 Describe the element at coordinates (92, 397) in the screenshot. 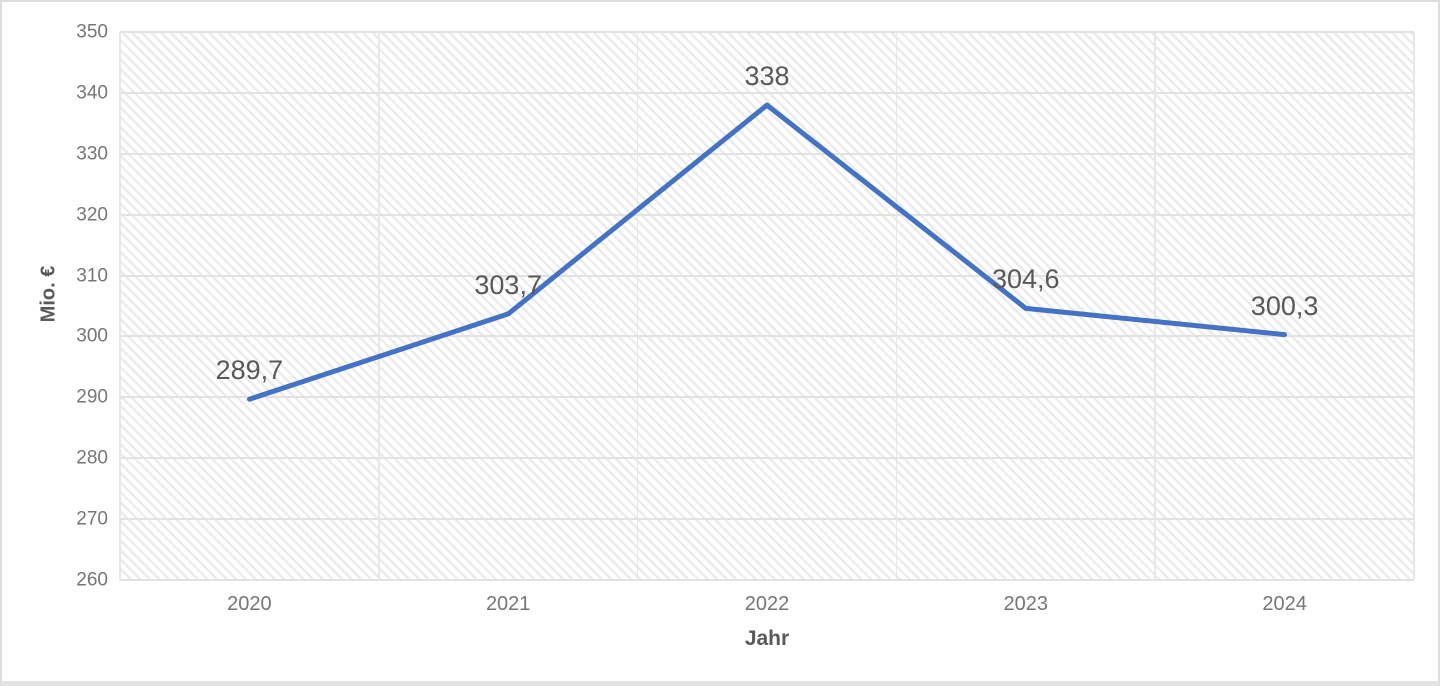

I see `y-tick-label: 290` at that location.